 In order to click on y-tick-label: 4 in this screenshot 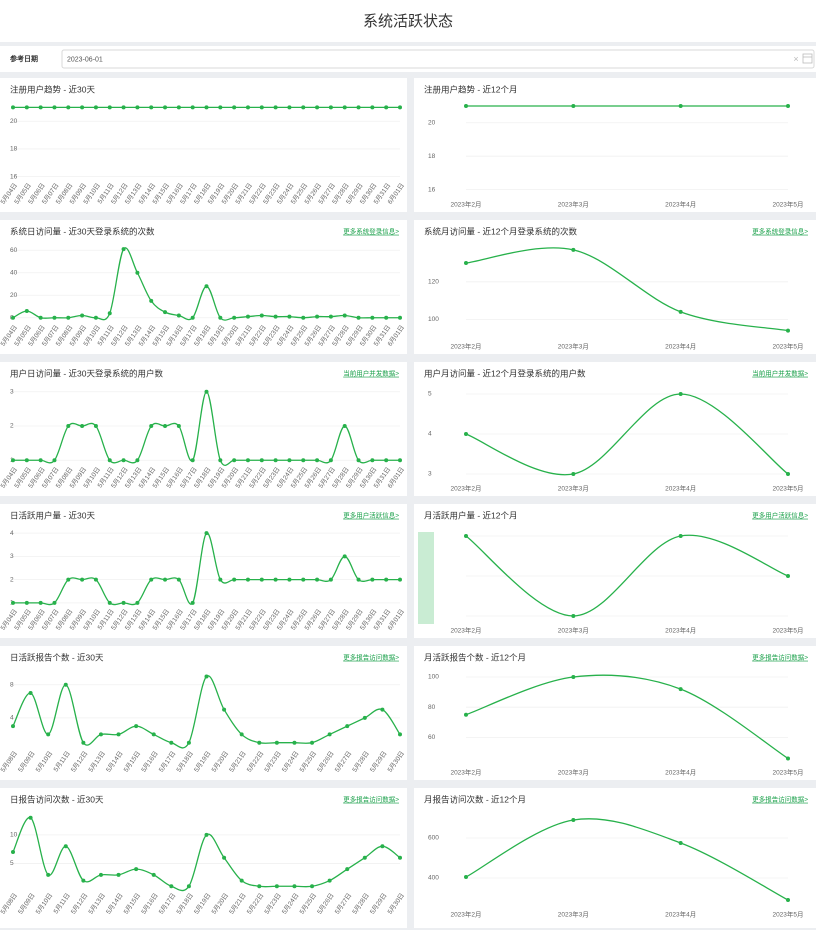, I will do `click(12, 718)`.